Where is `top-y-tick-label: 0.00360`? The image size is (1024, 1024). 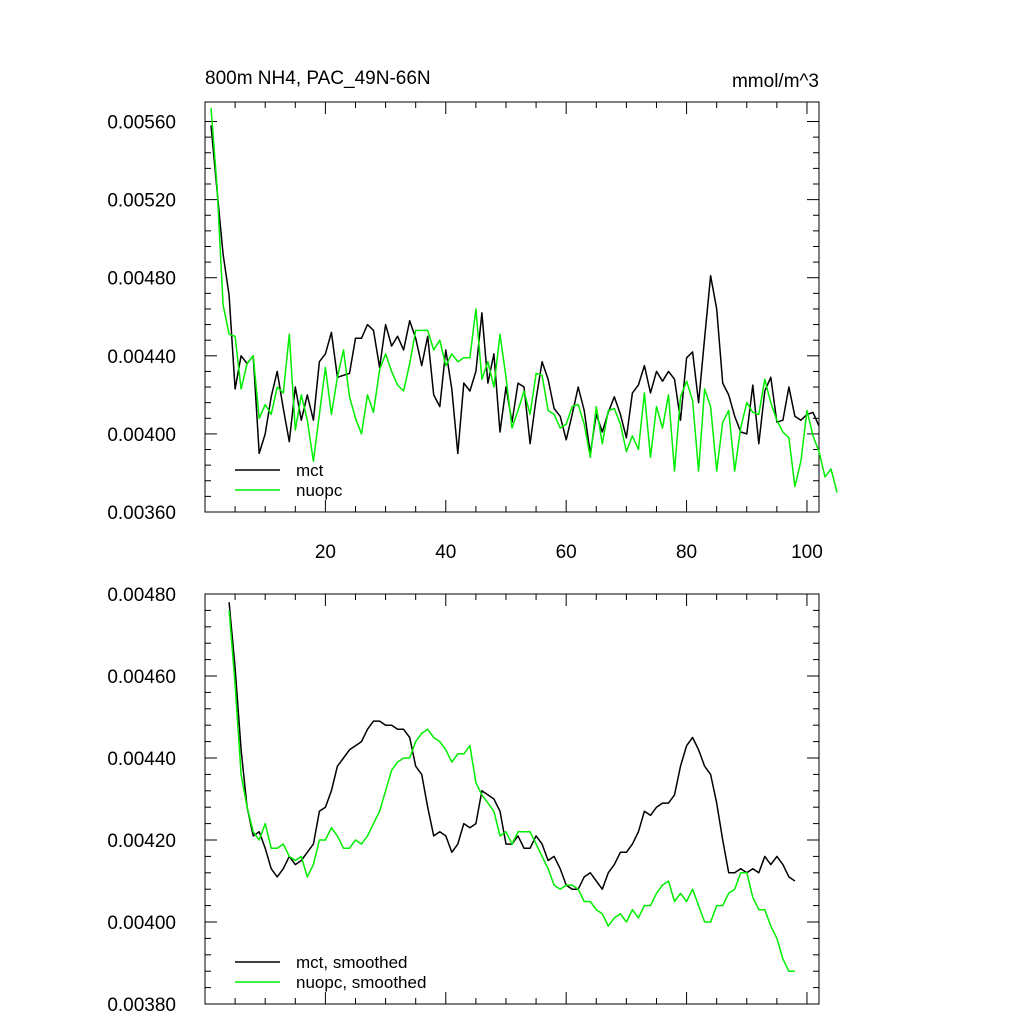
top-y-tick-label: 0.00360 is located at coordinates (141, 513).